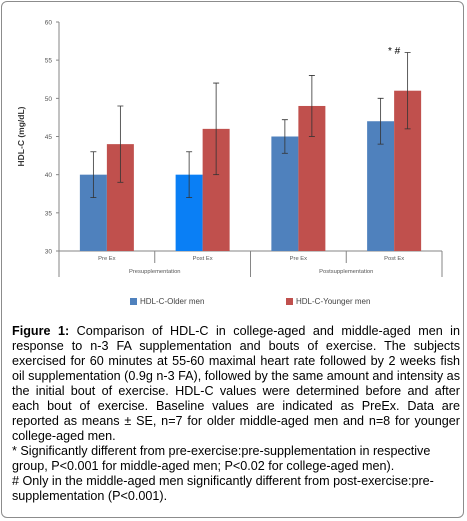 The image size is (467, 521). Describe the element at coordinates (49, 61) in the screenshot. I see `y-tick-label: 55` at that location.